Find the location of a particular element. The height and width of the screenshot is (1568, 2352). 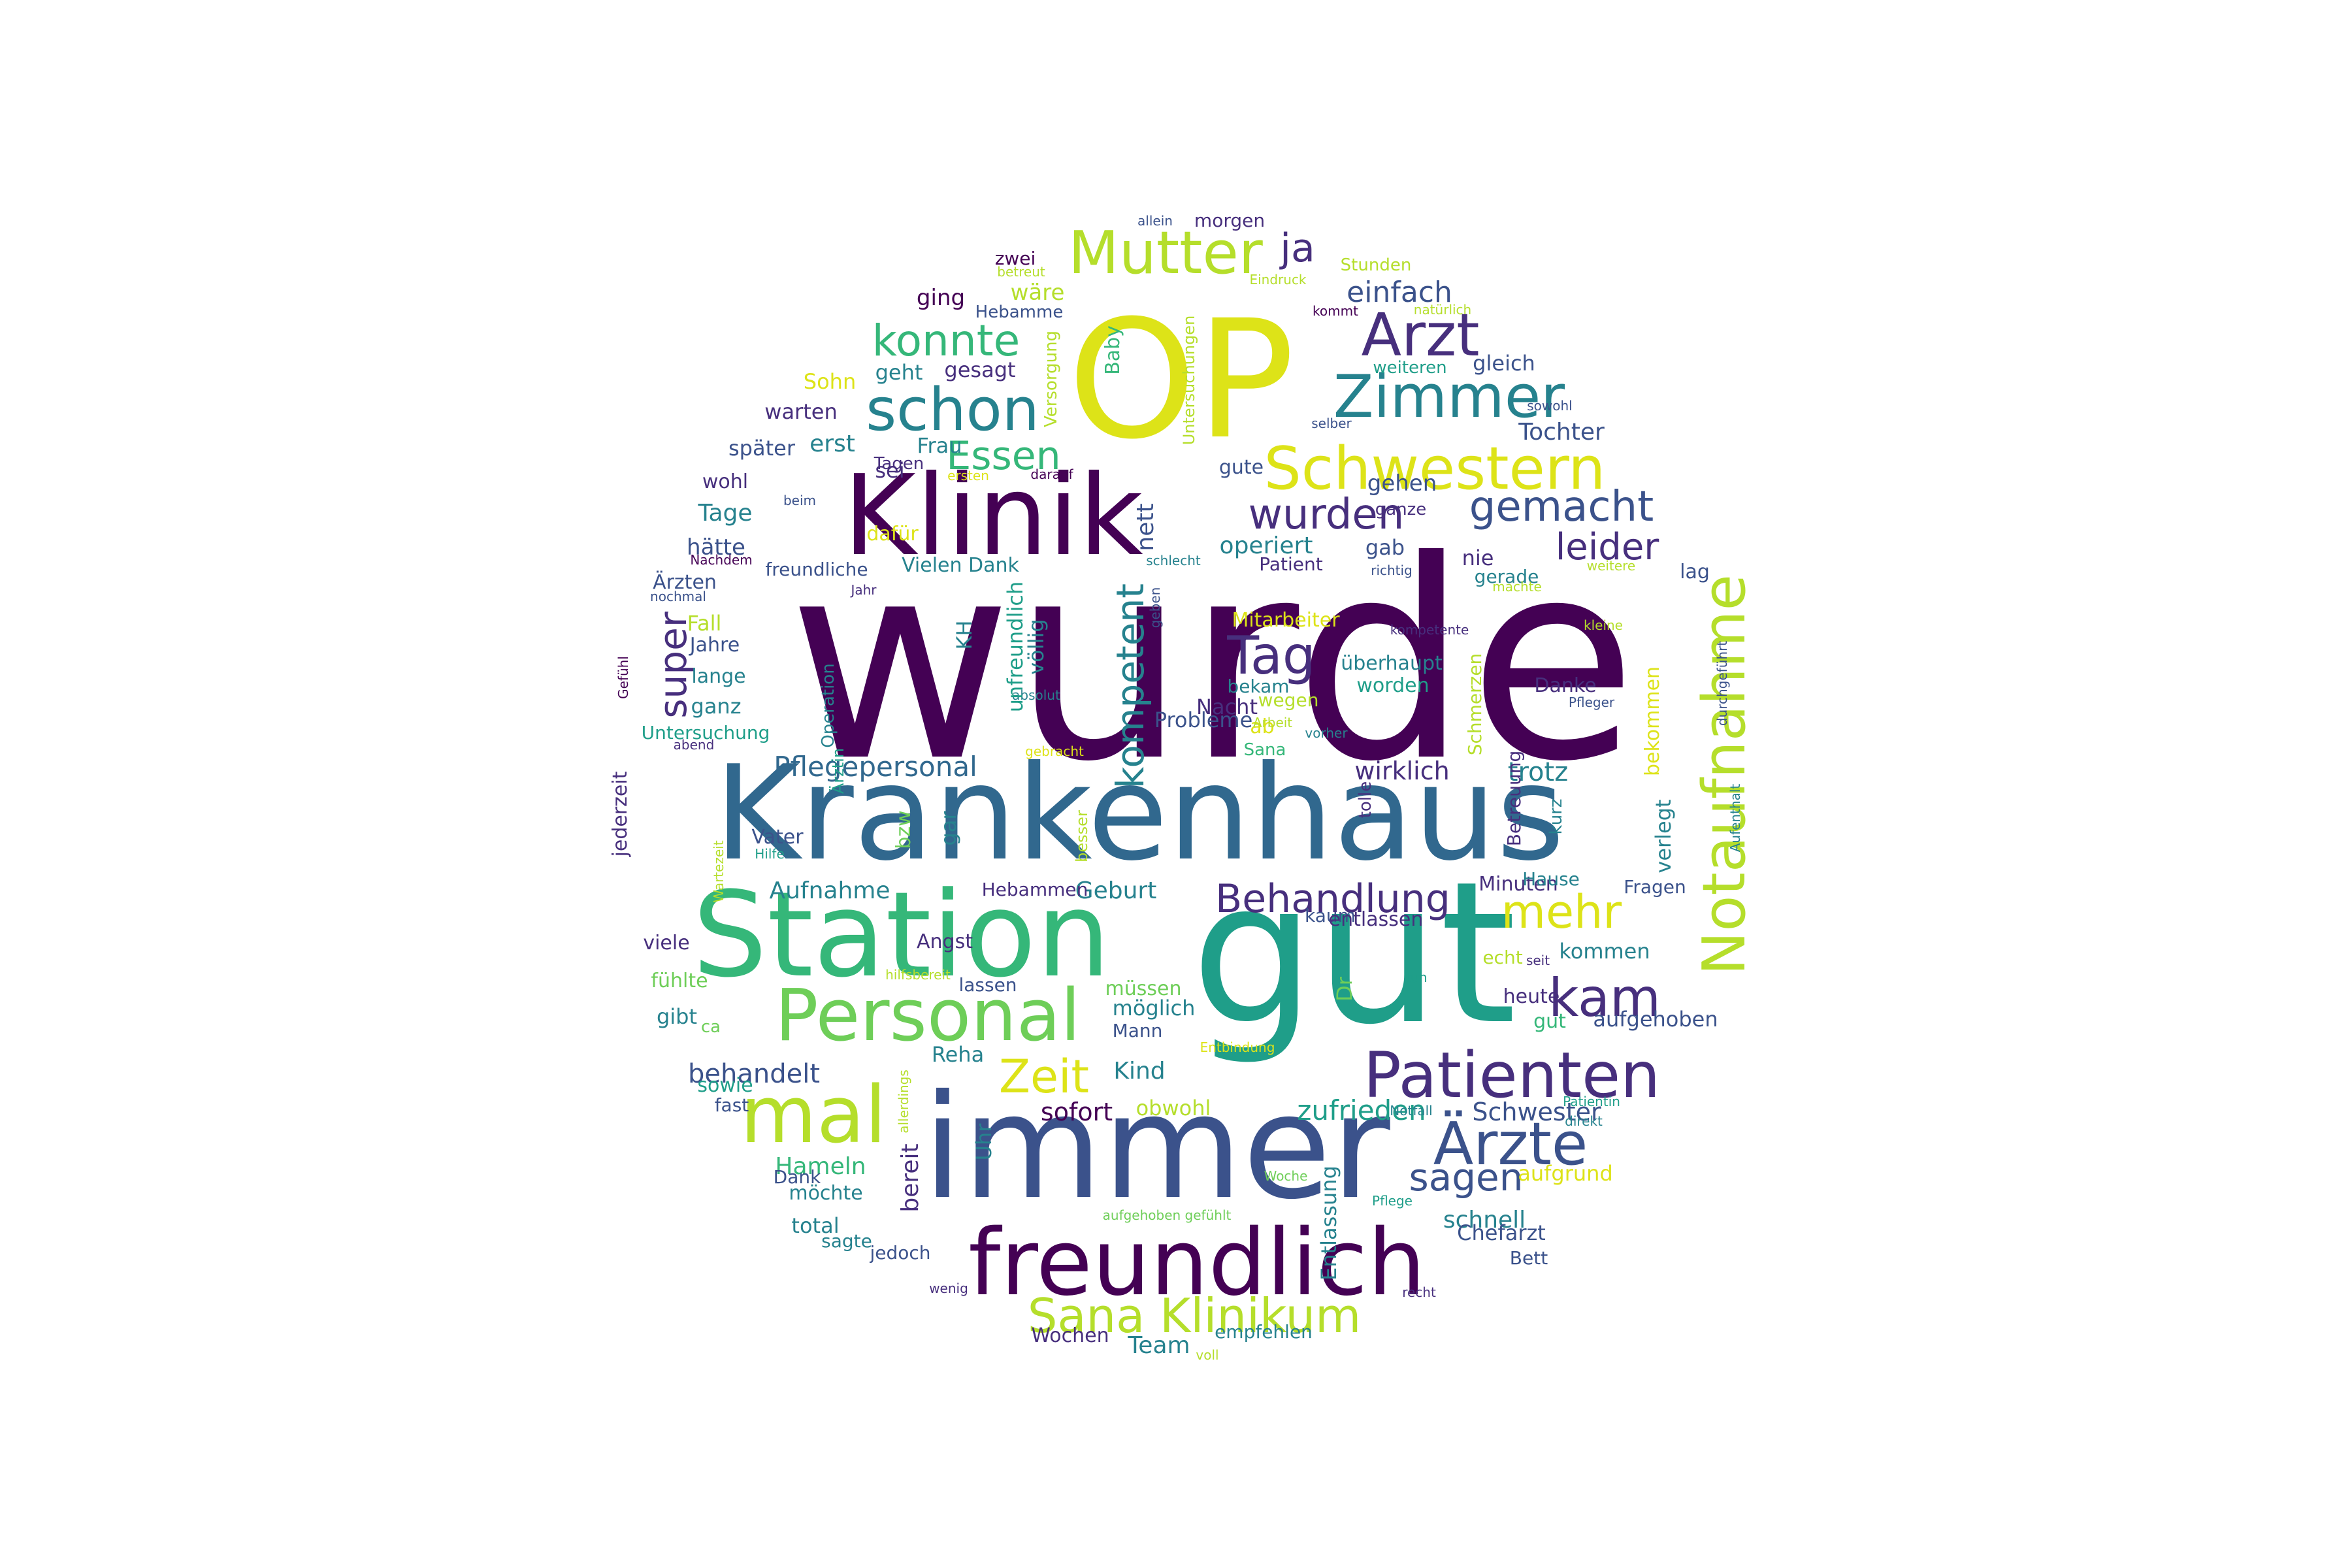

word-allerdings: allerdings is located at coordinates (903, 1102).